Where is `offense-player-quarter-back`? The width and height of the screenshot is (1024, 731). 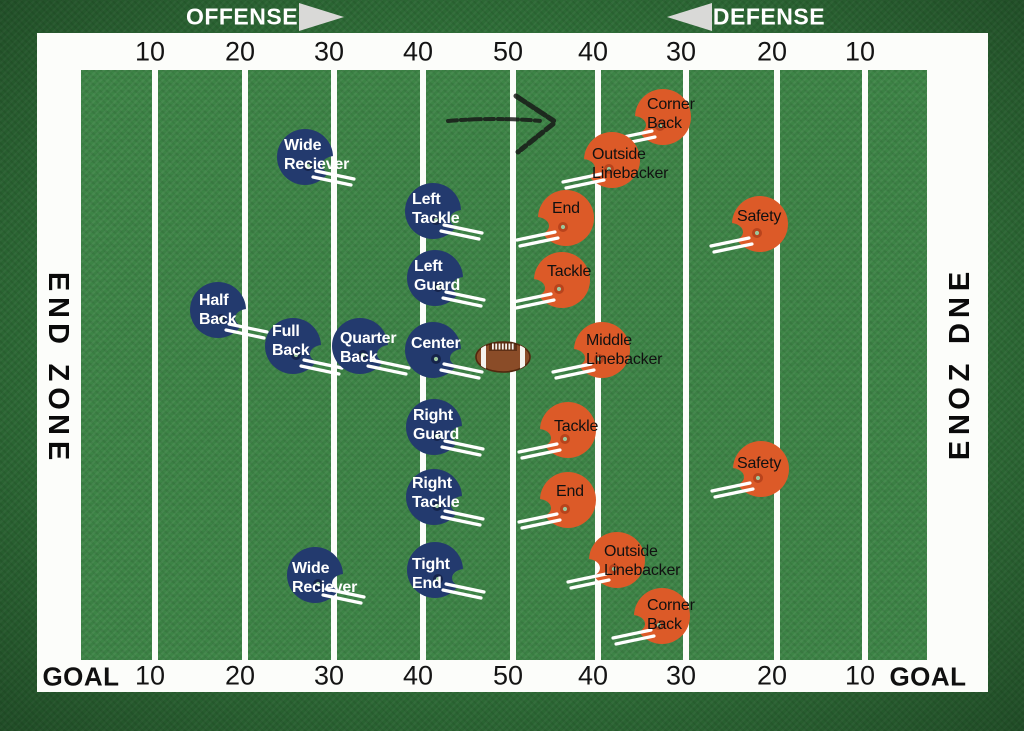
offense-player-quarter-back is located at coordinates (373, 348).